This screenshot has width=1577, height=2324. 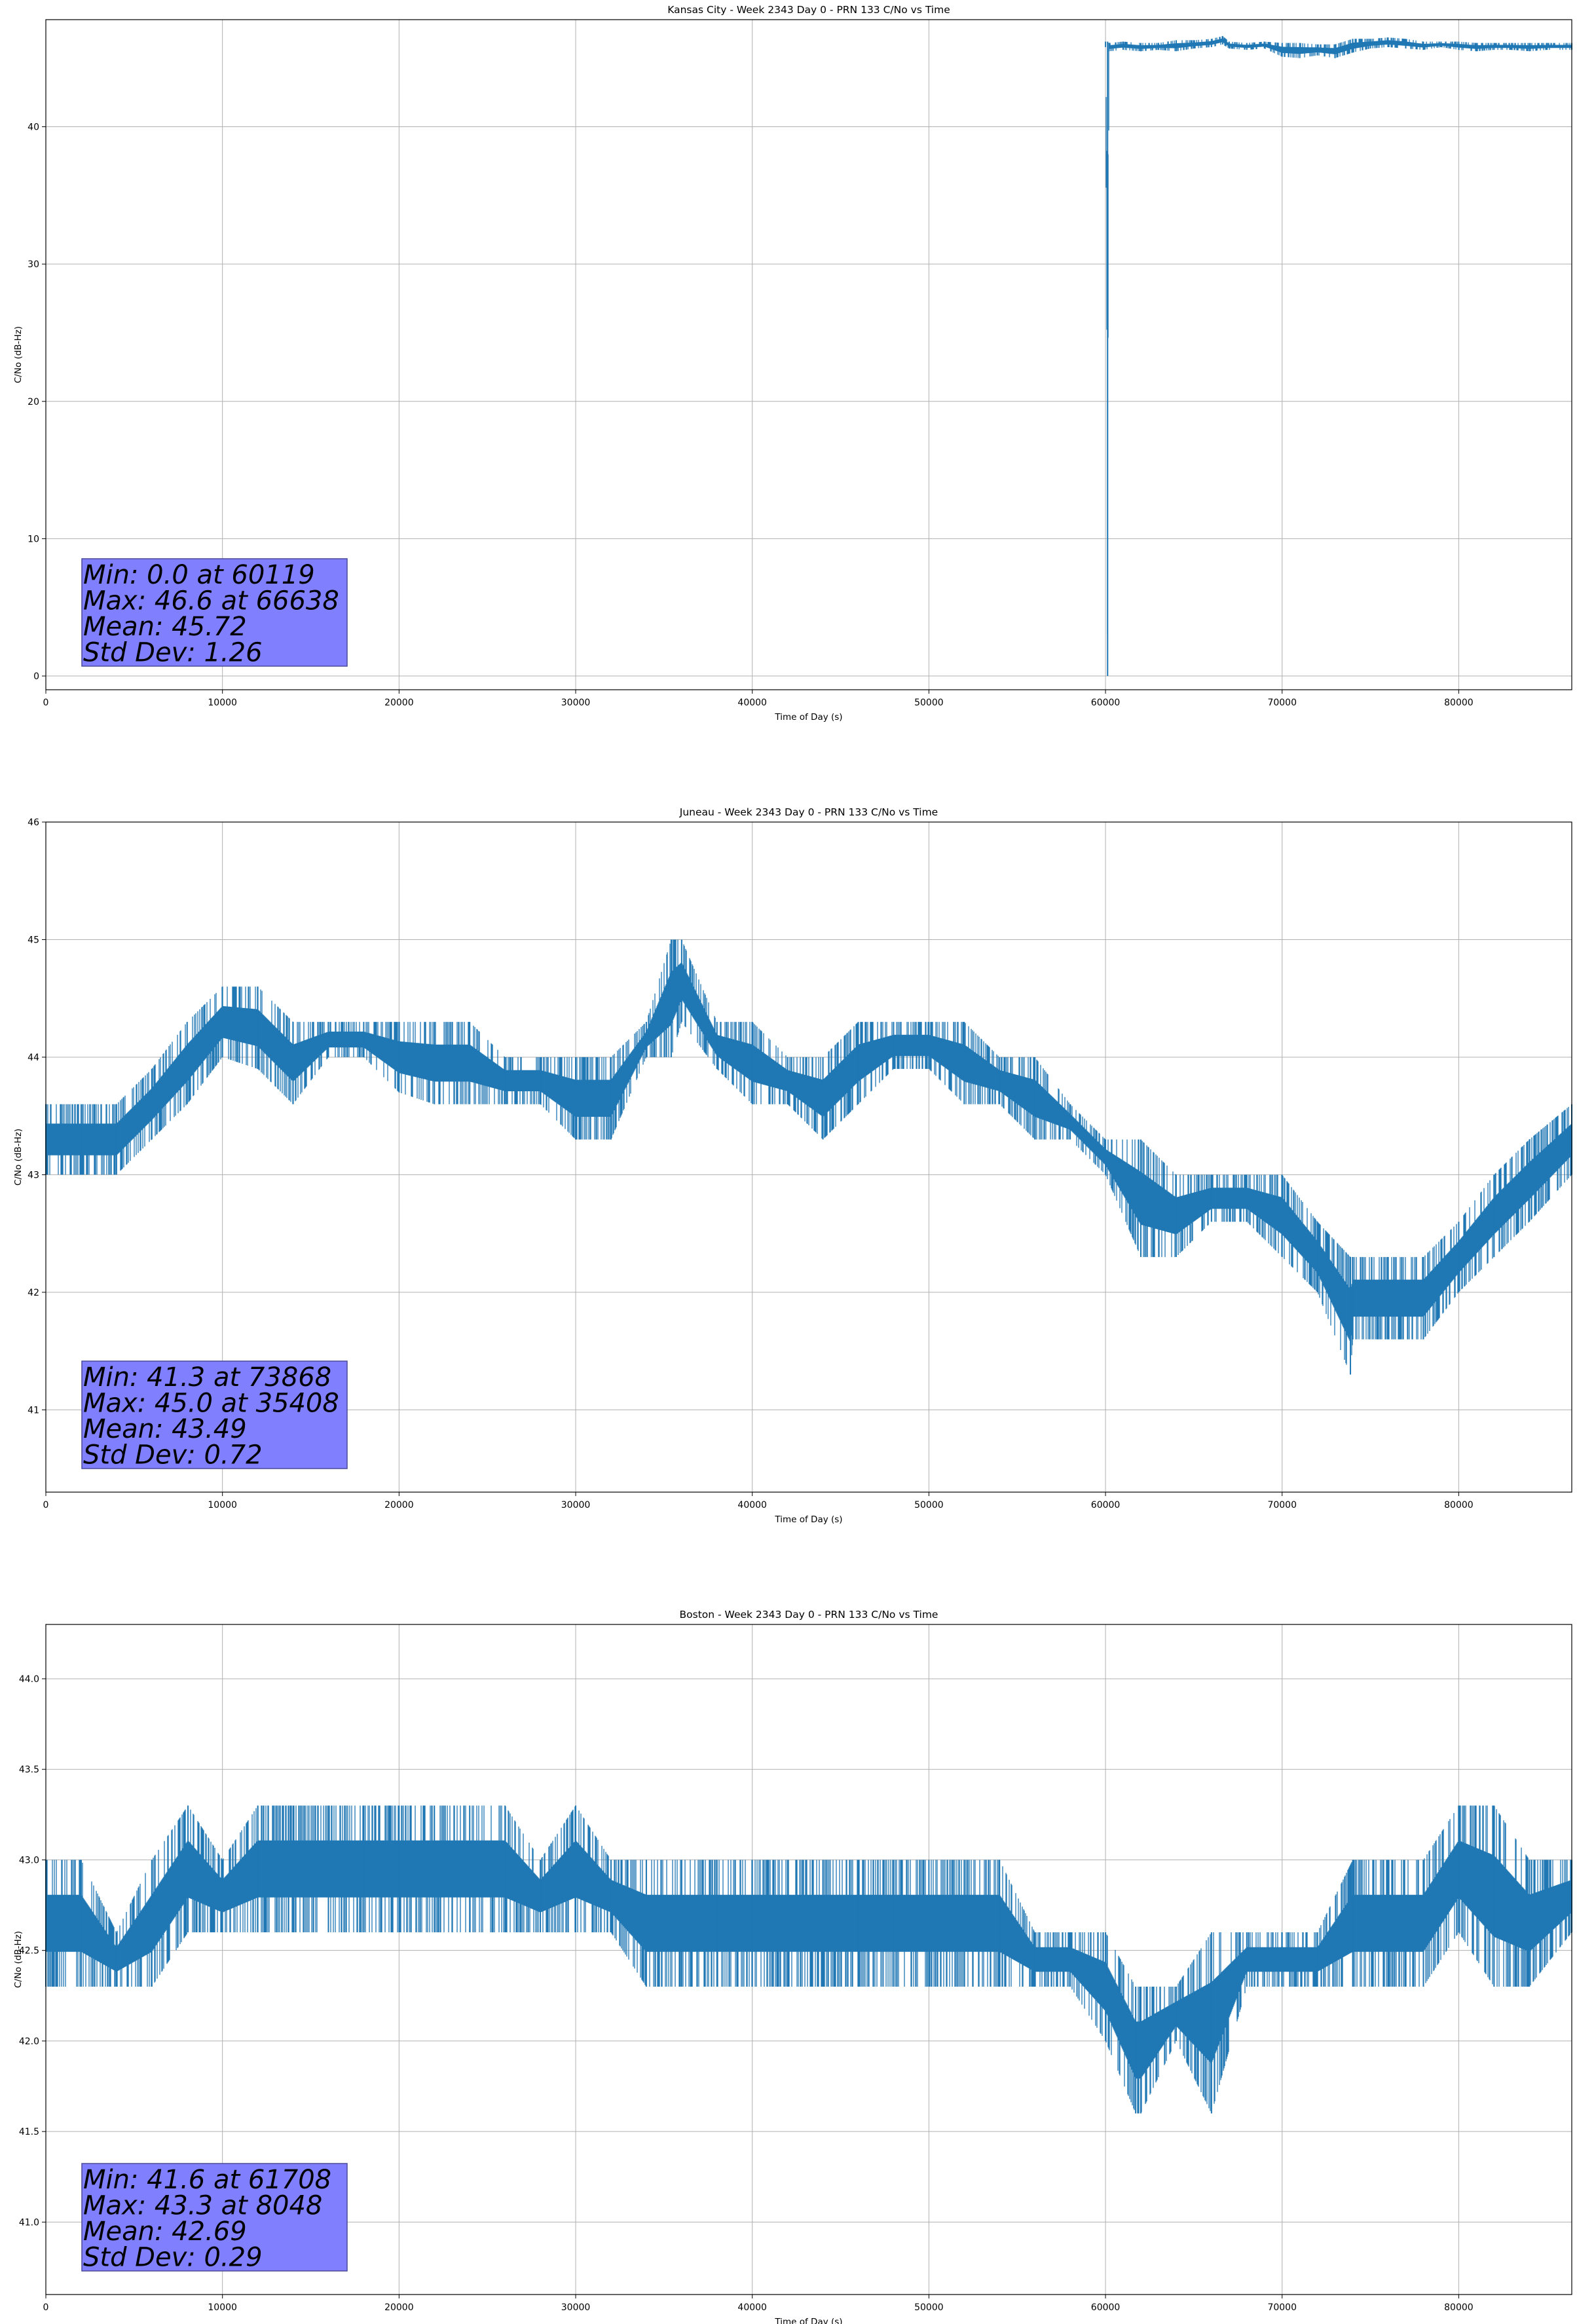 What do you see at coordinates (173, 1455) in the screenshot?
I see `stats-line: Std Dev: 0.72` at bounding box center [173, 1455].